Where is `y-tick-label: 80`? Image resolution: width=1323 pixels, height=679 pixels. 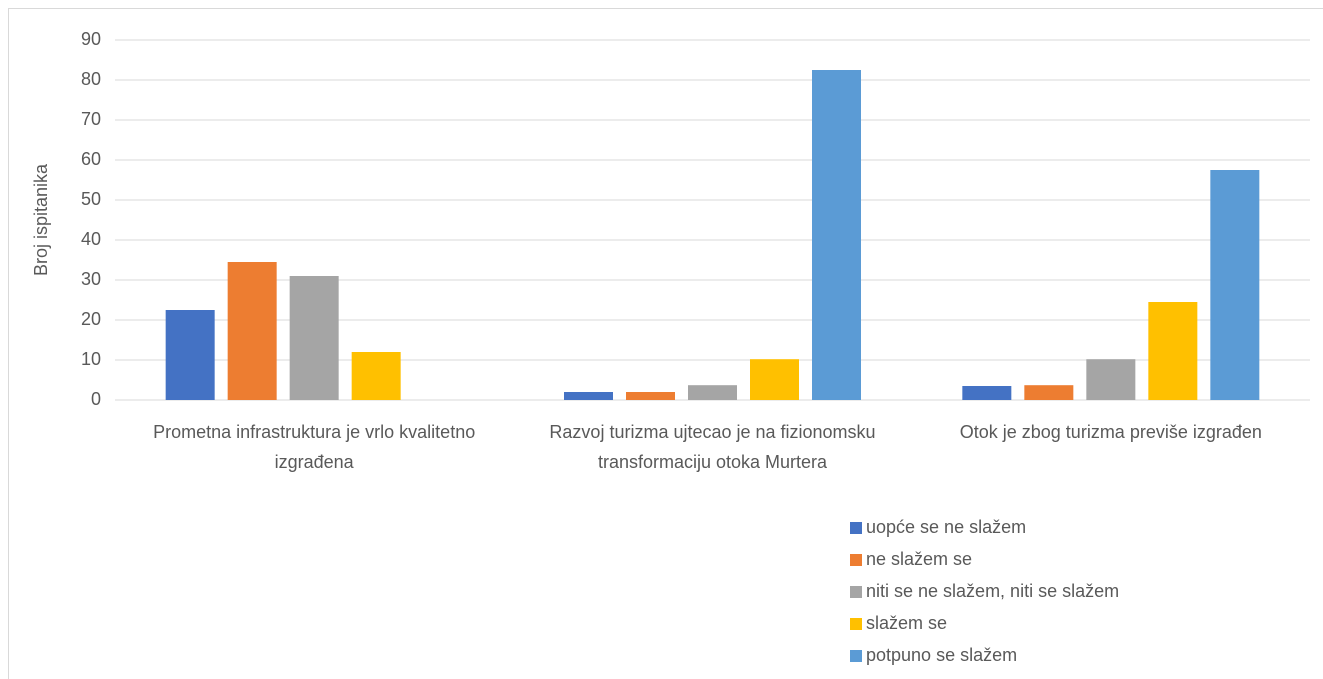 y-tick-label: 80 is located at coordinates (91, 79).